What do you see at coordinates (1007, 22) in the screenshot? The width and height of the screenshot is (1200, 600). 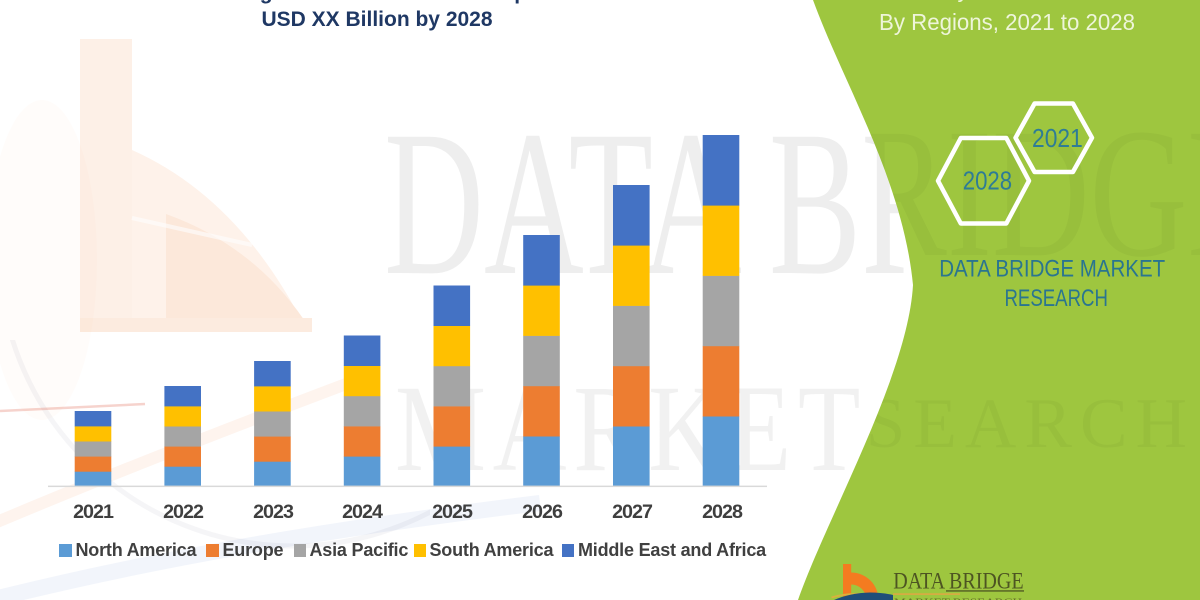 I see `svg-text: By Regions, 2021 to 2028` at bounding box center [1007, 22].